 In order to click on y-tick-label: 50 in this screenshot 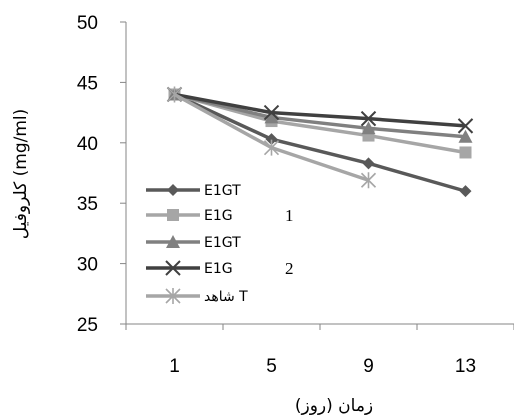, I will do `click(87, 23)`.